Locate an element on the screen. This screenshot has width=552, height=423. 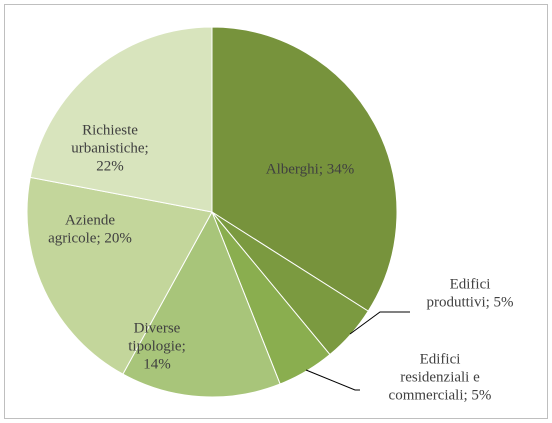
data-label: Aziende is located at coordinates (90, 220).